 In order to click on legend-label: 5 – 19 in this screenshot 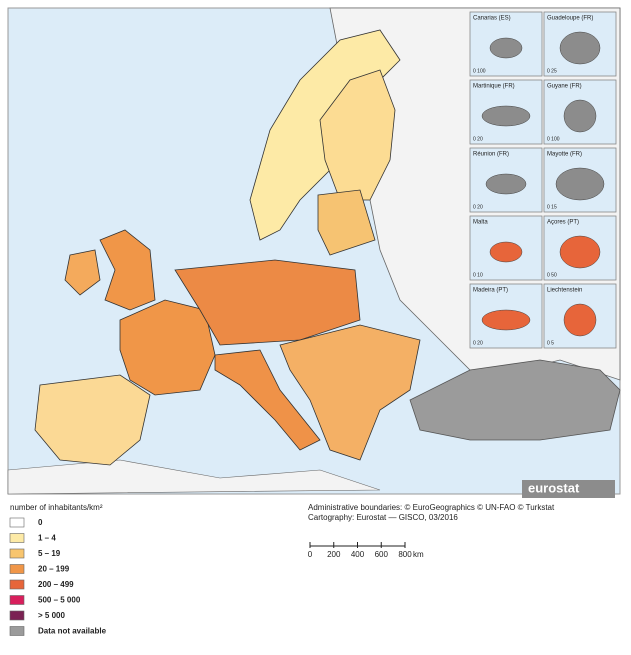, I will do `click(49, 553)`.